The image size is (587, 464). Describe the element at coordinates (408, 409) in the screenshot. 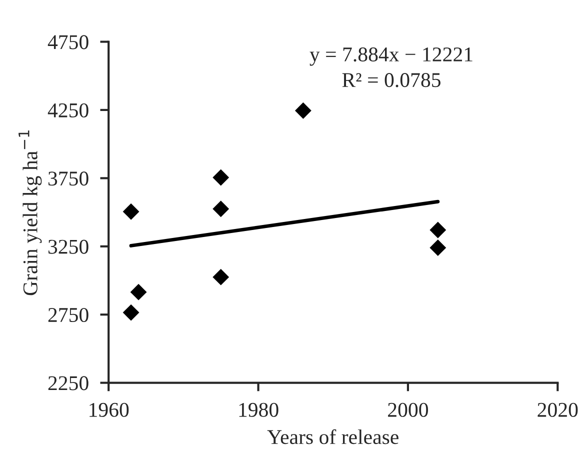

I see `x-tick-label: 2000` at that location.